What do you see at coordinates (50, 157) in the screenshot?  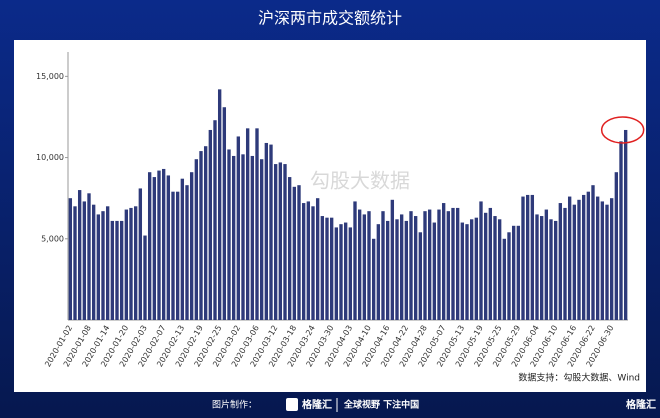 I see `y-tick-label: 10,000` at bounding box center [50, 157].